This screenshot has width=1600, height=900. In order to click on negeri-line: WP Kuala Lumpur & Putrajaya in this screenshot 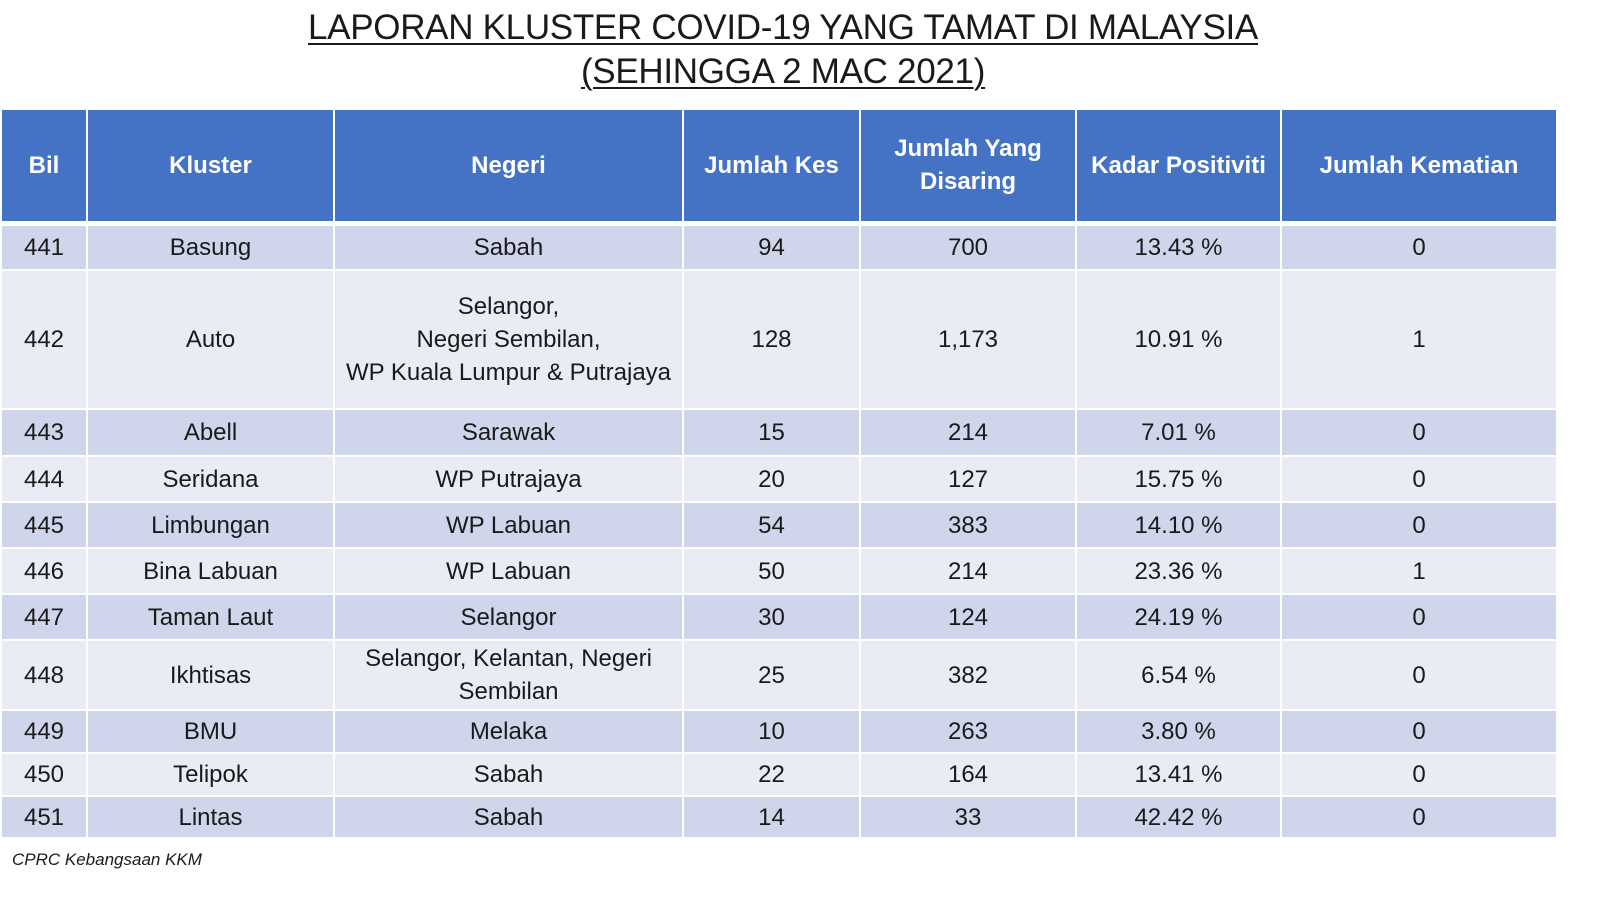, I will do `click(508, 372)`.